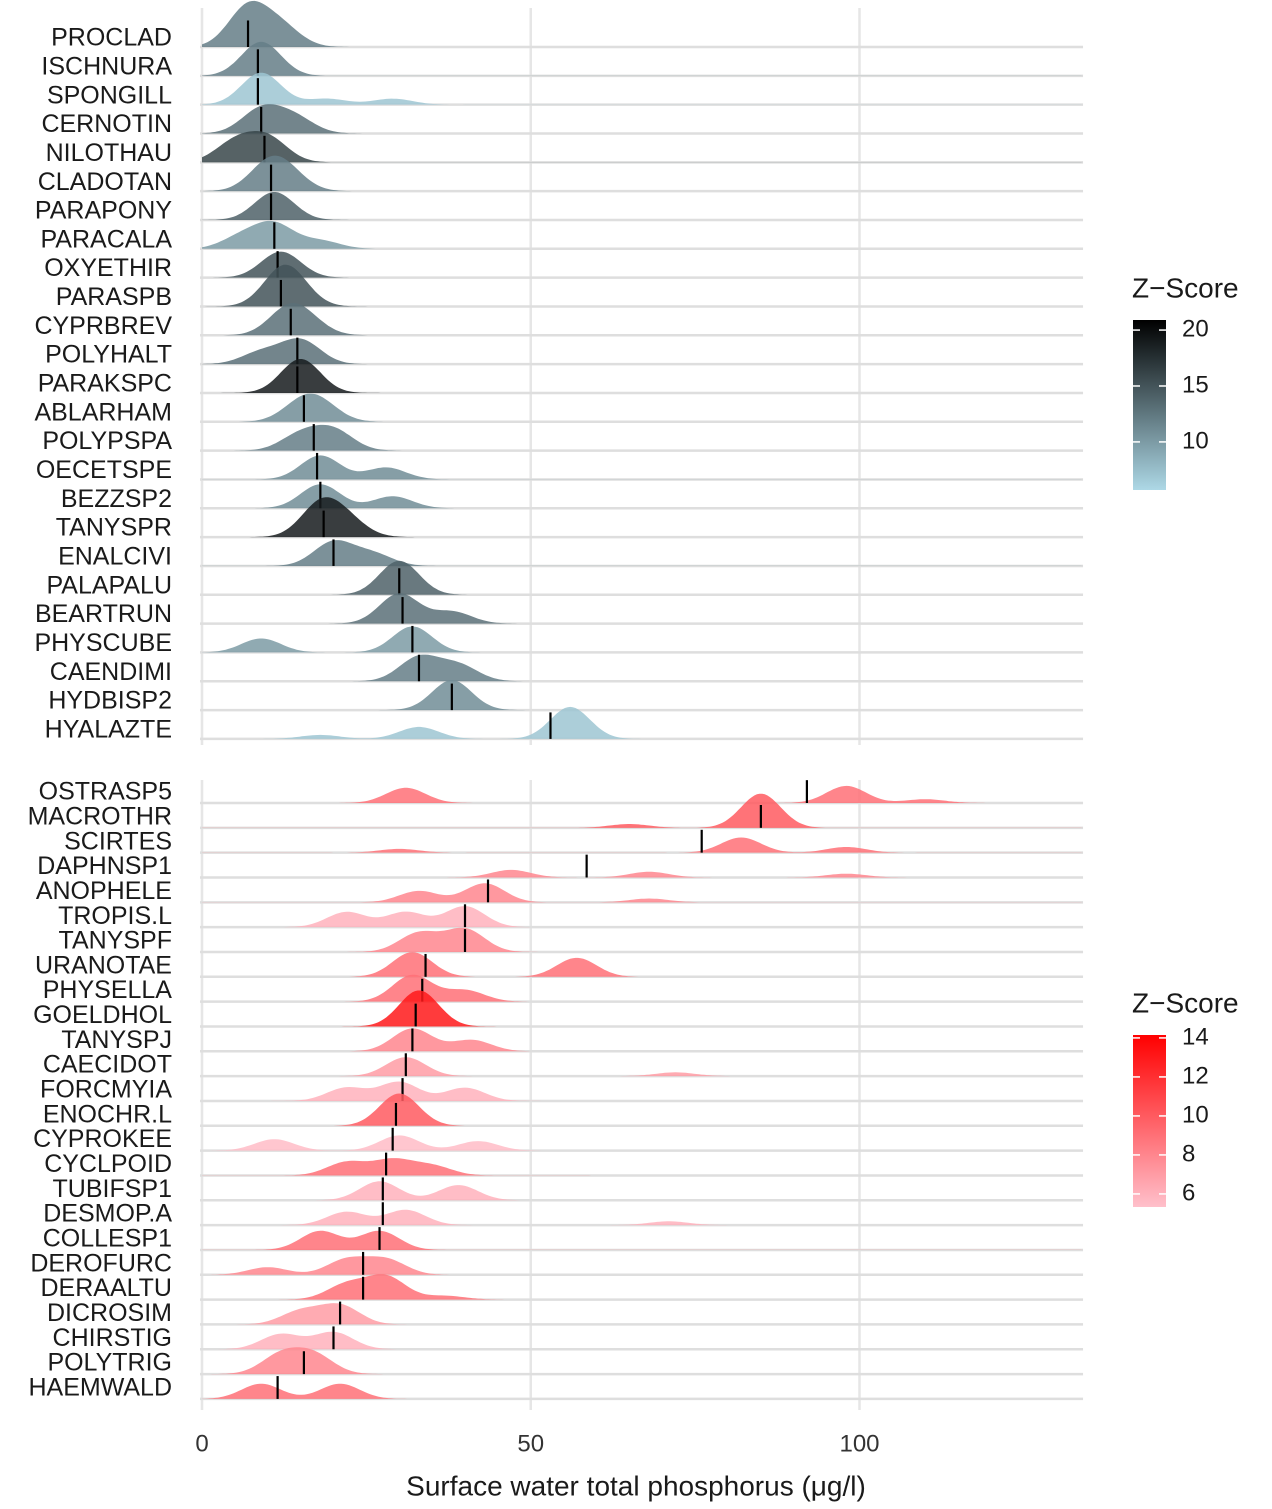 The height and width of the screenshot is (1509, 1272). What do you see at coordinates (114, 528) in the screenshot?
I see `row-label: TANYSPR` at bounding box center [114, 528].